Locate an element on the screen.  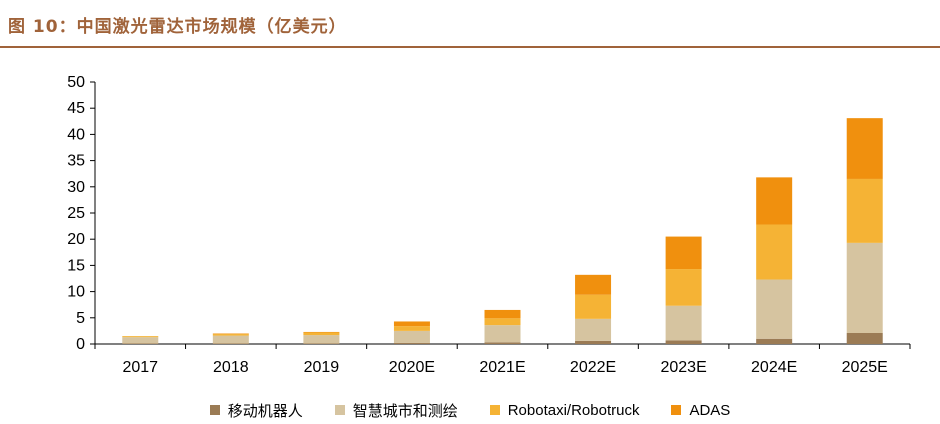
legend-item: 移动机器人 is located at coordinates (256, 410).